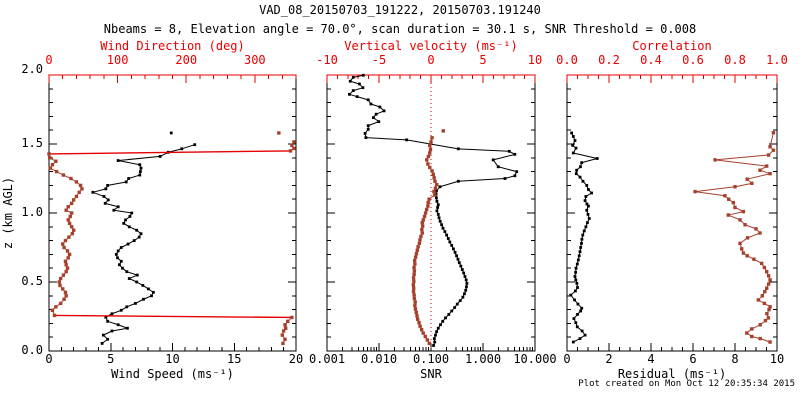  I want to click on svg-text: Residual (ms⁻¹), so click(672, 374).